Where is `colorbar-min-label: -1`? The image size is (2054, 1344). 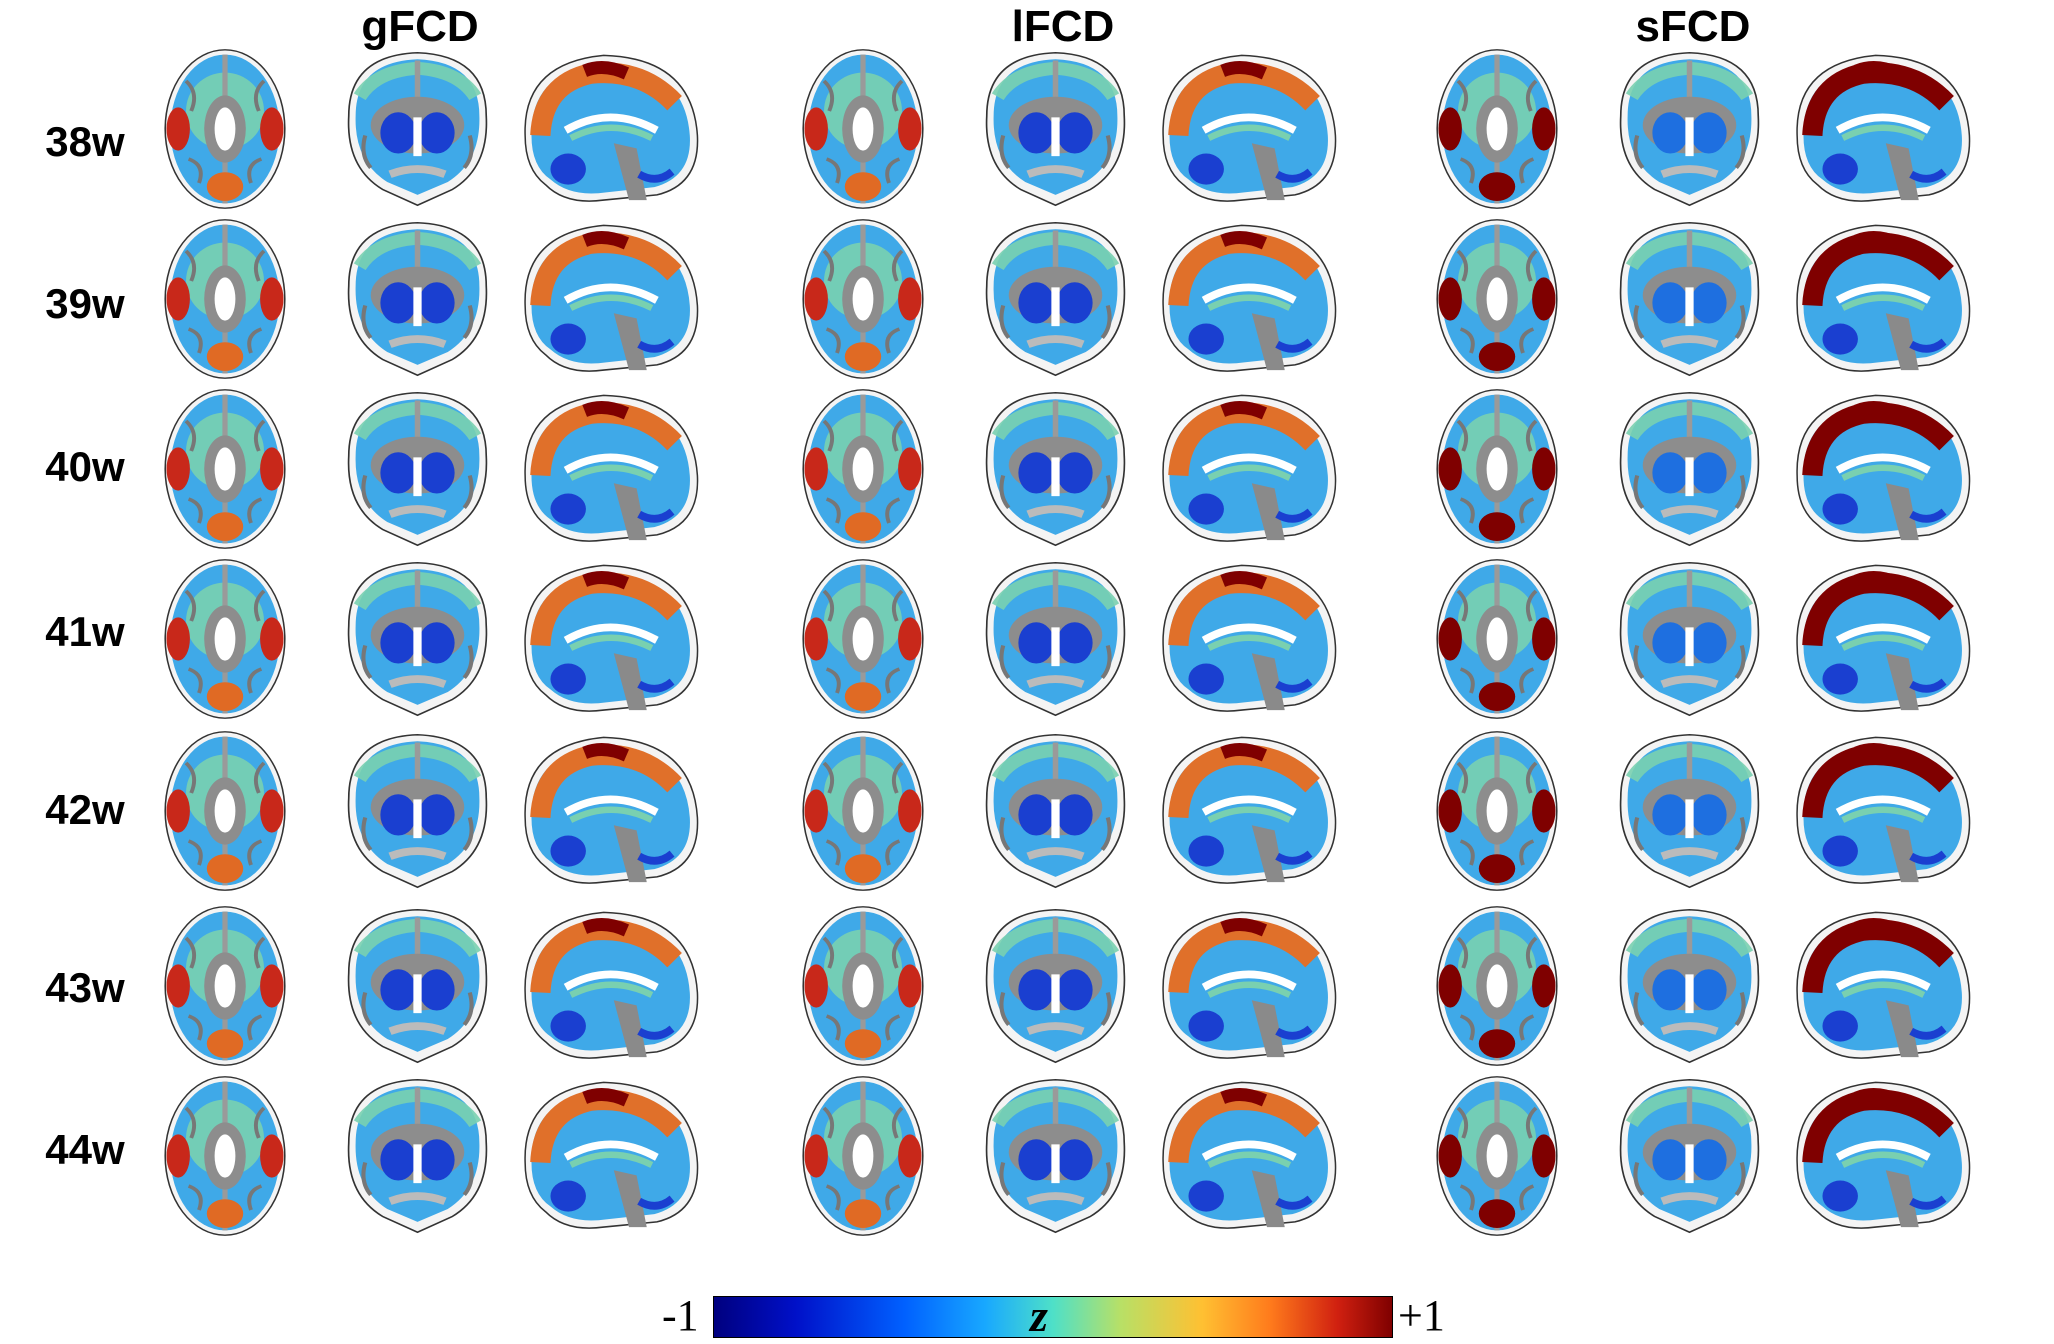 colorbar-min-label: -1 is located at coordinates (680, 1315).